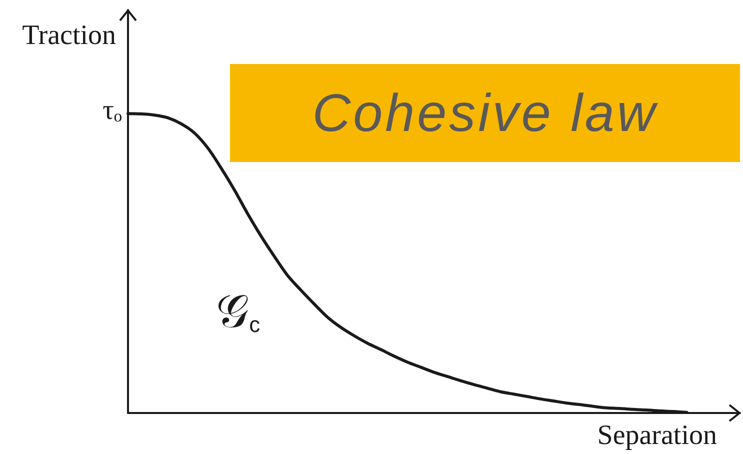  What do you see at coordinates (112, 110) in the screenshot?
I see `text: τₒ` at bounding box center [112, 110].